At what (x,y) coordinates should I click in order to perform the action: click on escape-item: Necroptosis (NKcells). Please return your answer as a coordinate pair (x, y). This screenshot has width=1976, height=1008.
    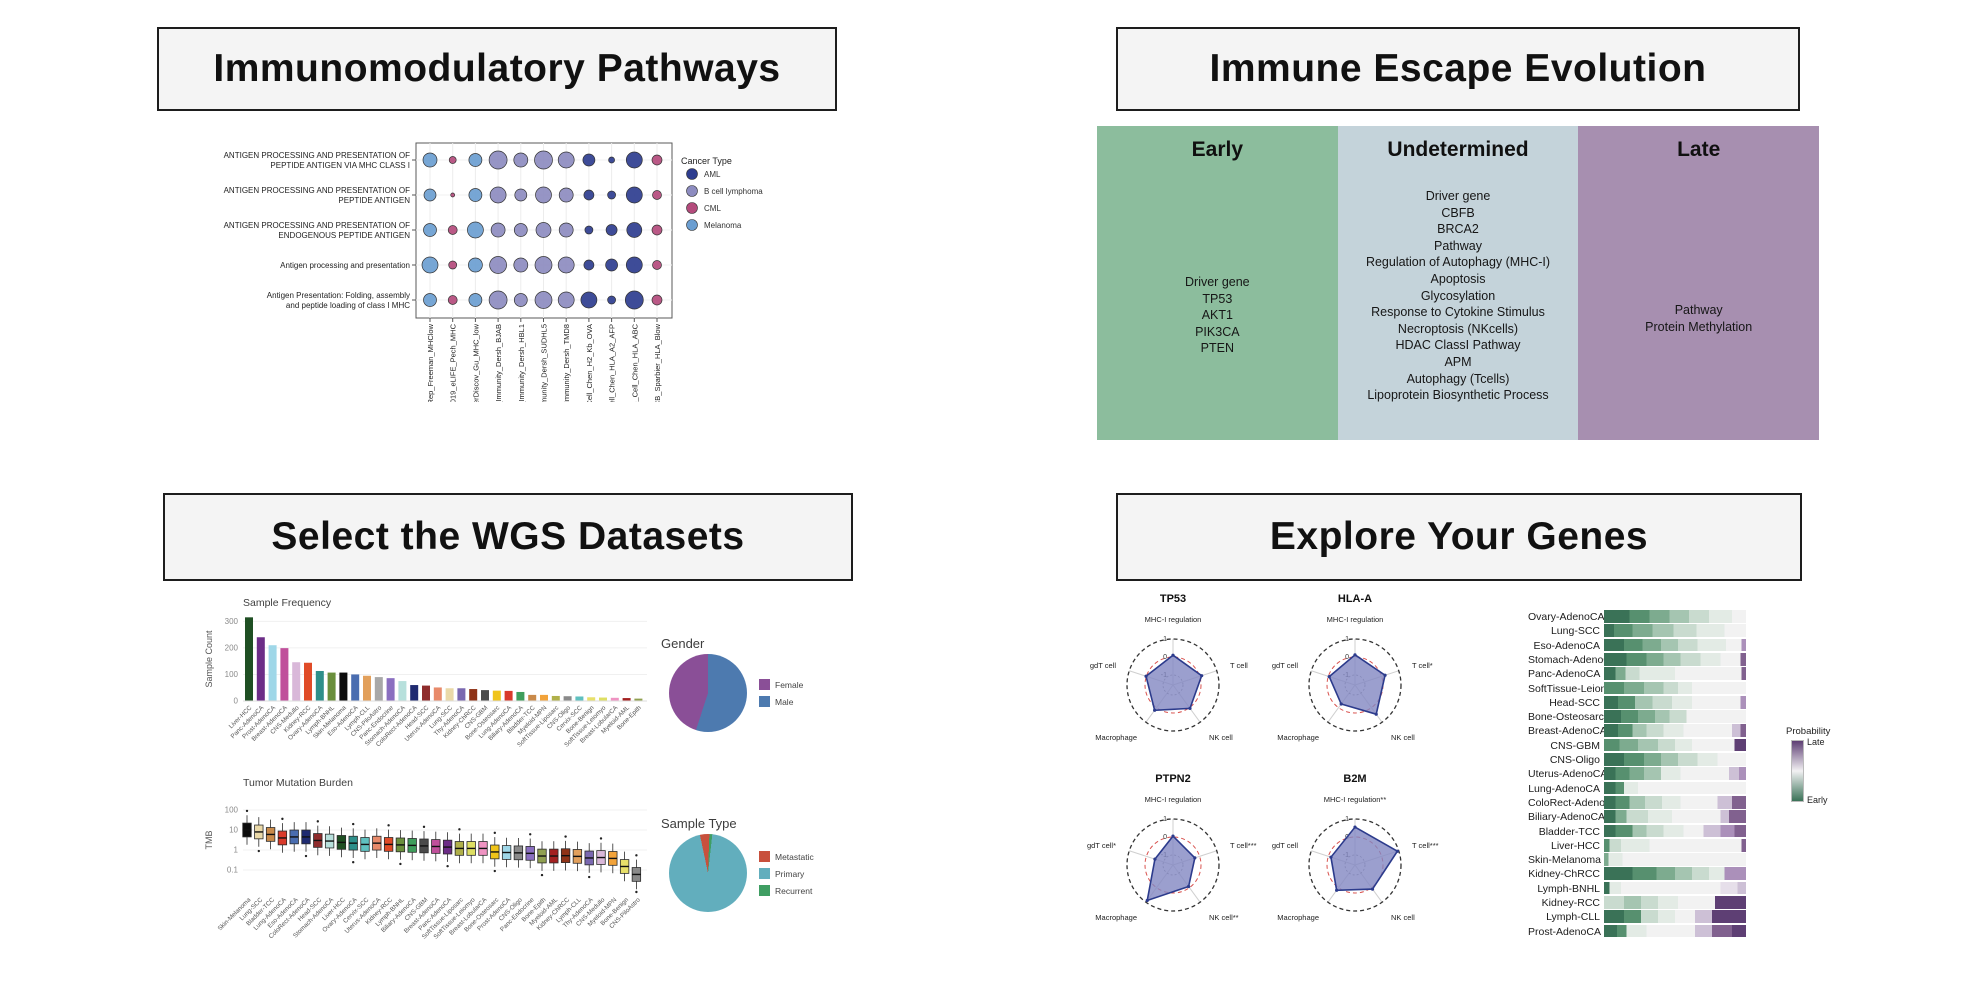
    Looking at the image, I should click on (1458, 328).